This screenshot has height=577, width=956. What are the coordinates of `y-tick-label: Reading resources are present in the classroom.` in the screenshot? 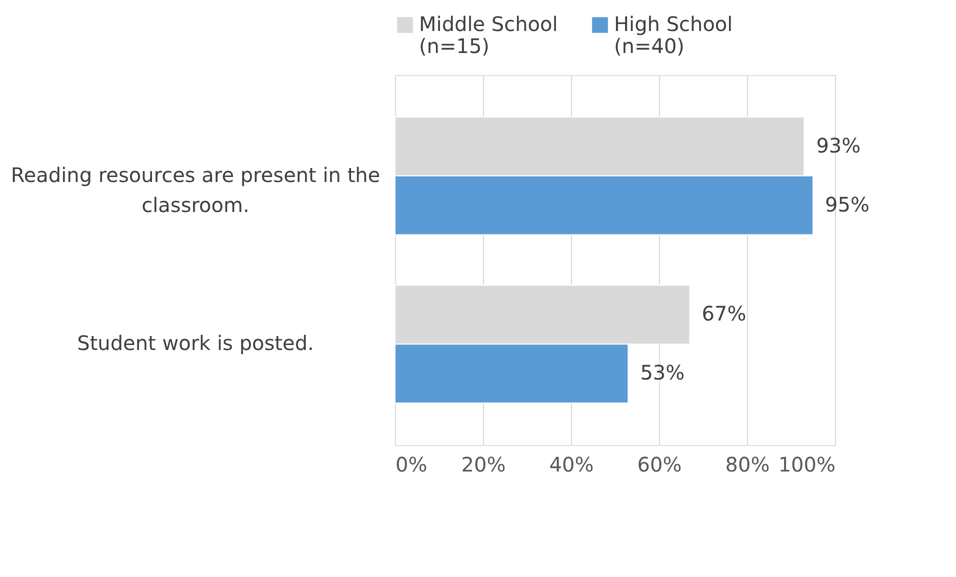 It's located at (195, 189).